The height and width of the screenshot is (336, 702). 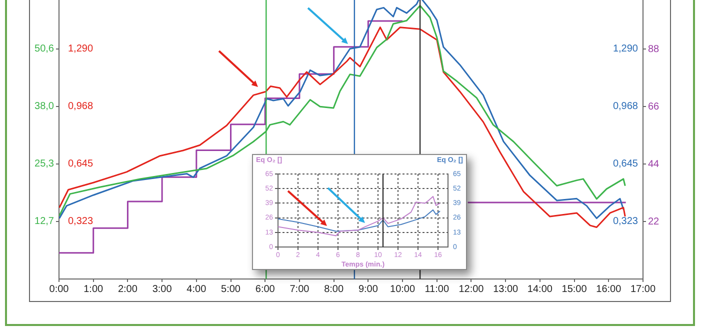 I want to click on x-tick-label: 7:00, so click(x=300, y=289).